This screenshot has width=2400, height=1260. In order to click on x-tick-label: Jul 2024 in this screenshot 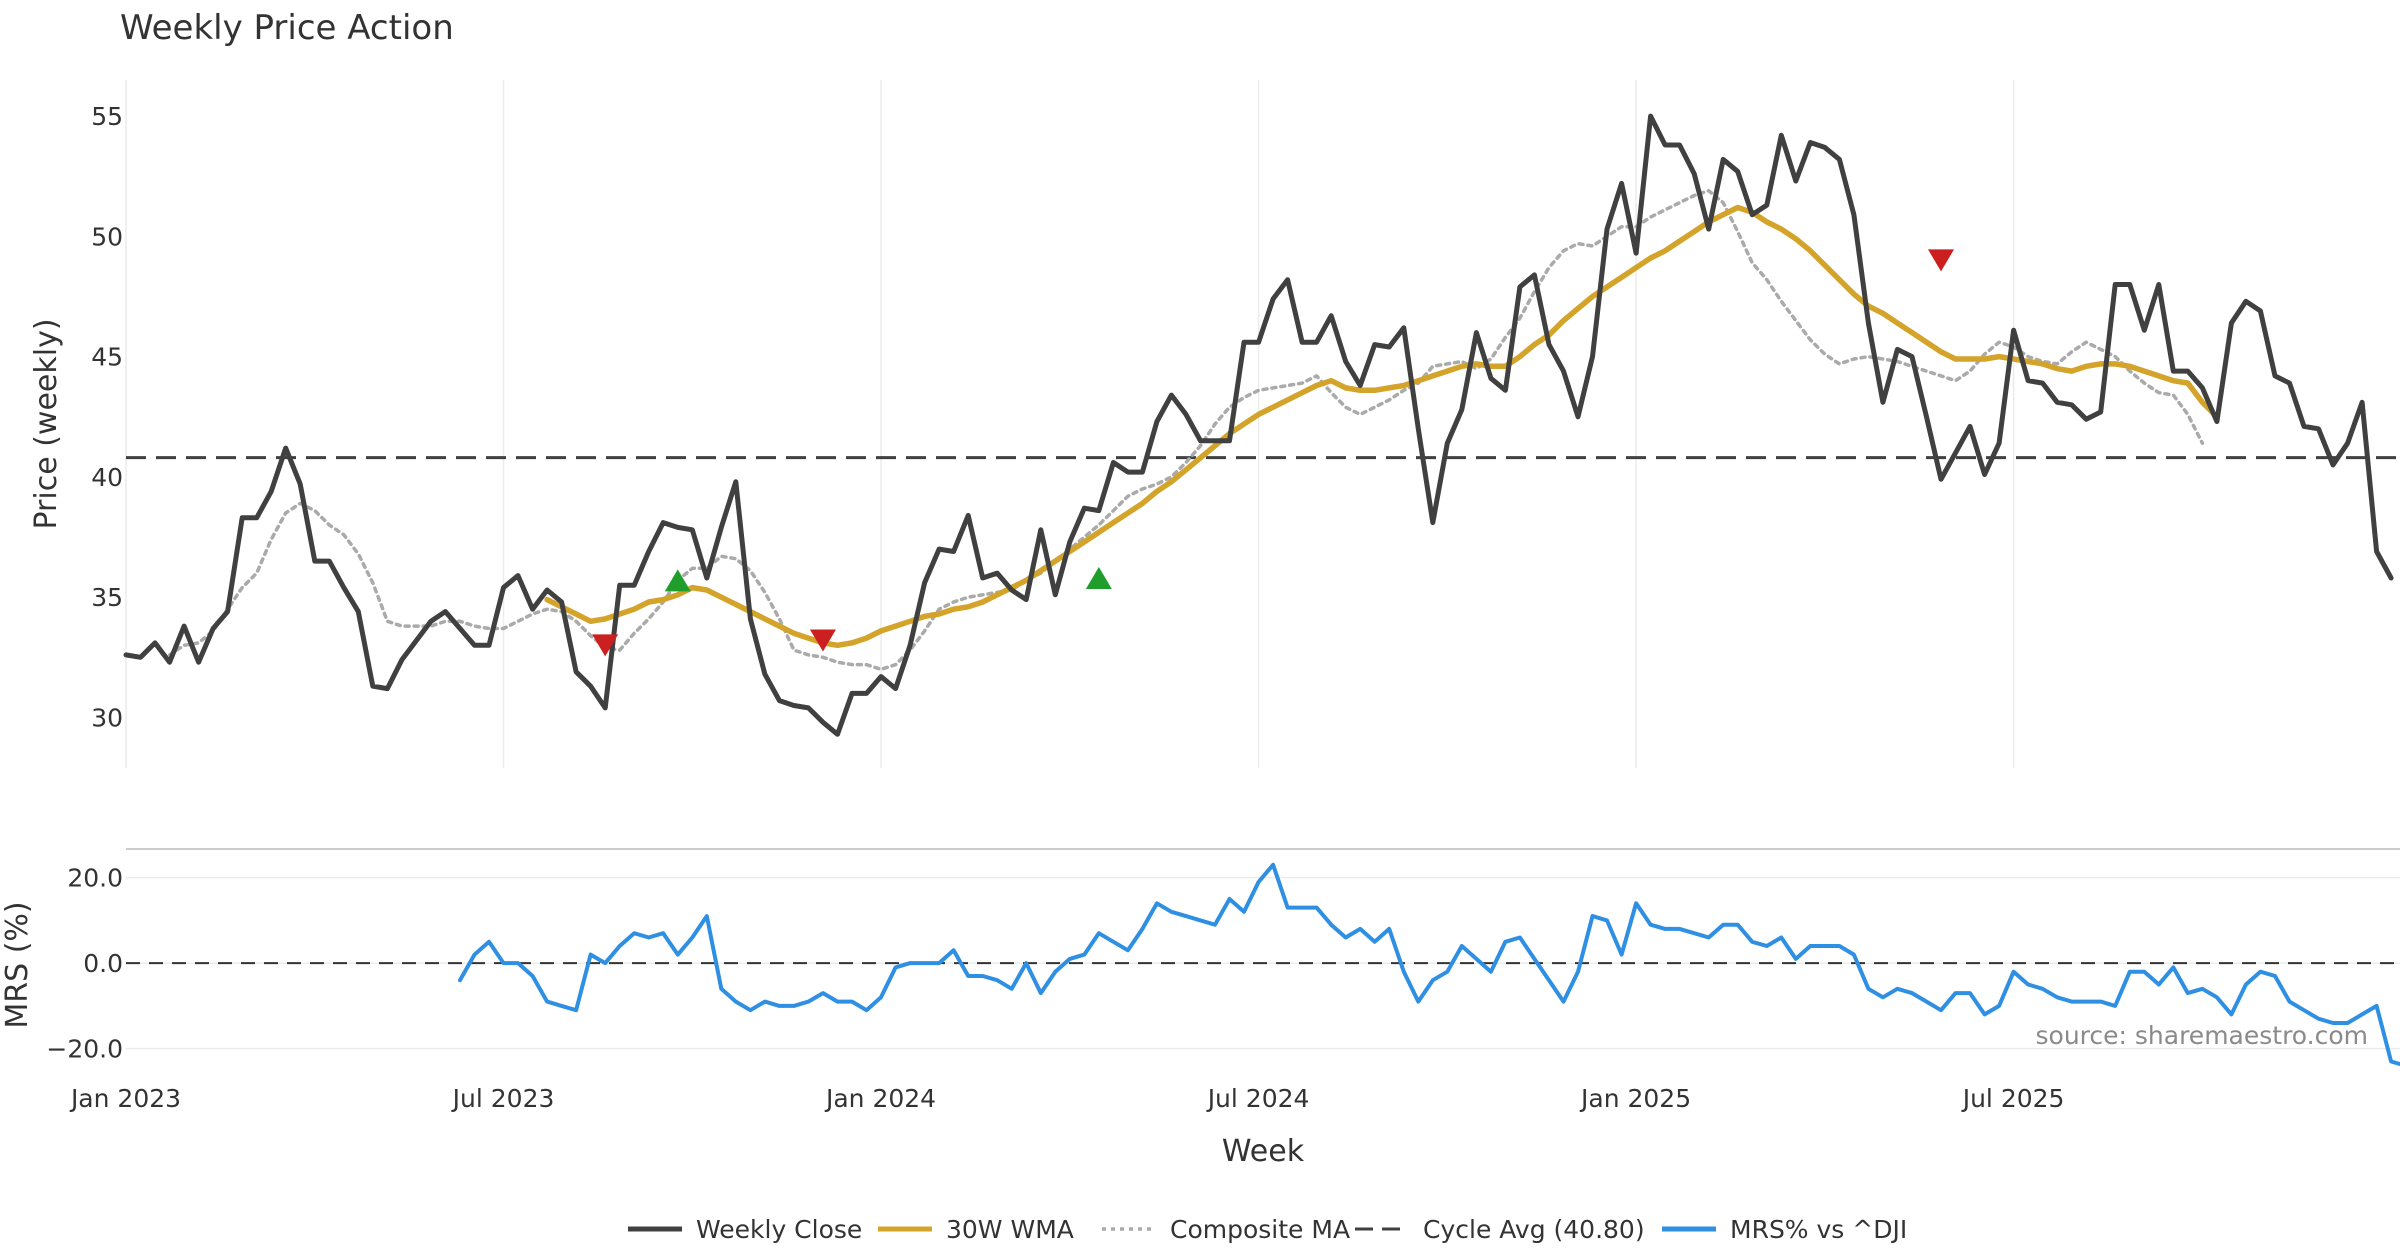, I will do `click(1258, 1098)`.